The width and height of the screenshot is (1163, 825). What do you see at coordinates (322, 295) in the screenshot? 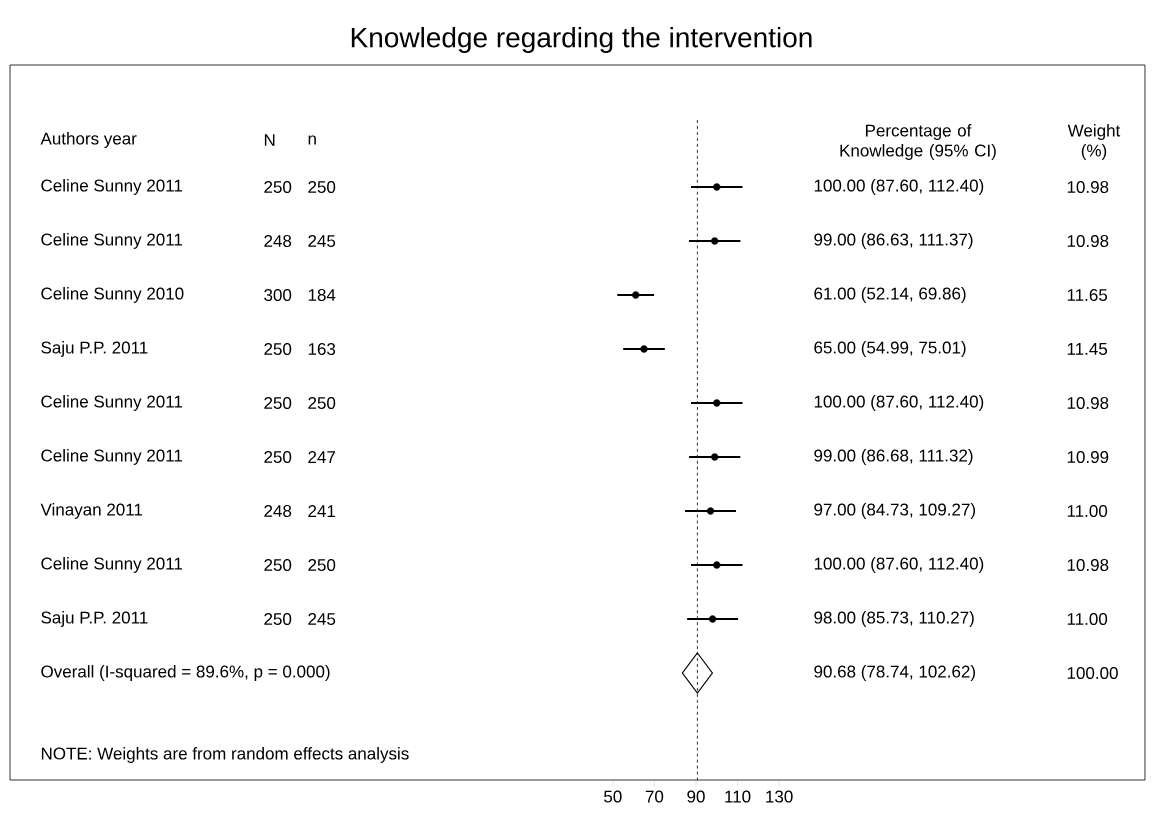
I see `annotation: 184` at bounding box center [322, 295].